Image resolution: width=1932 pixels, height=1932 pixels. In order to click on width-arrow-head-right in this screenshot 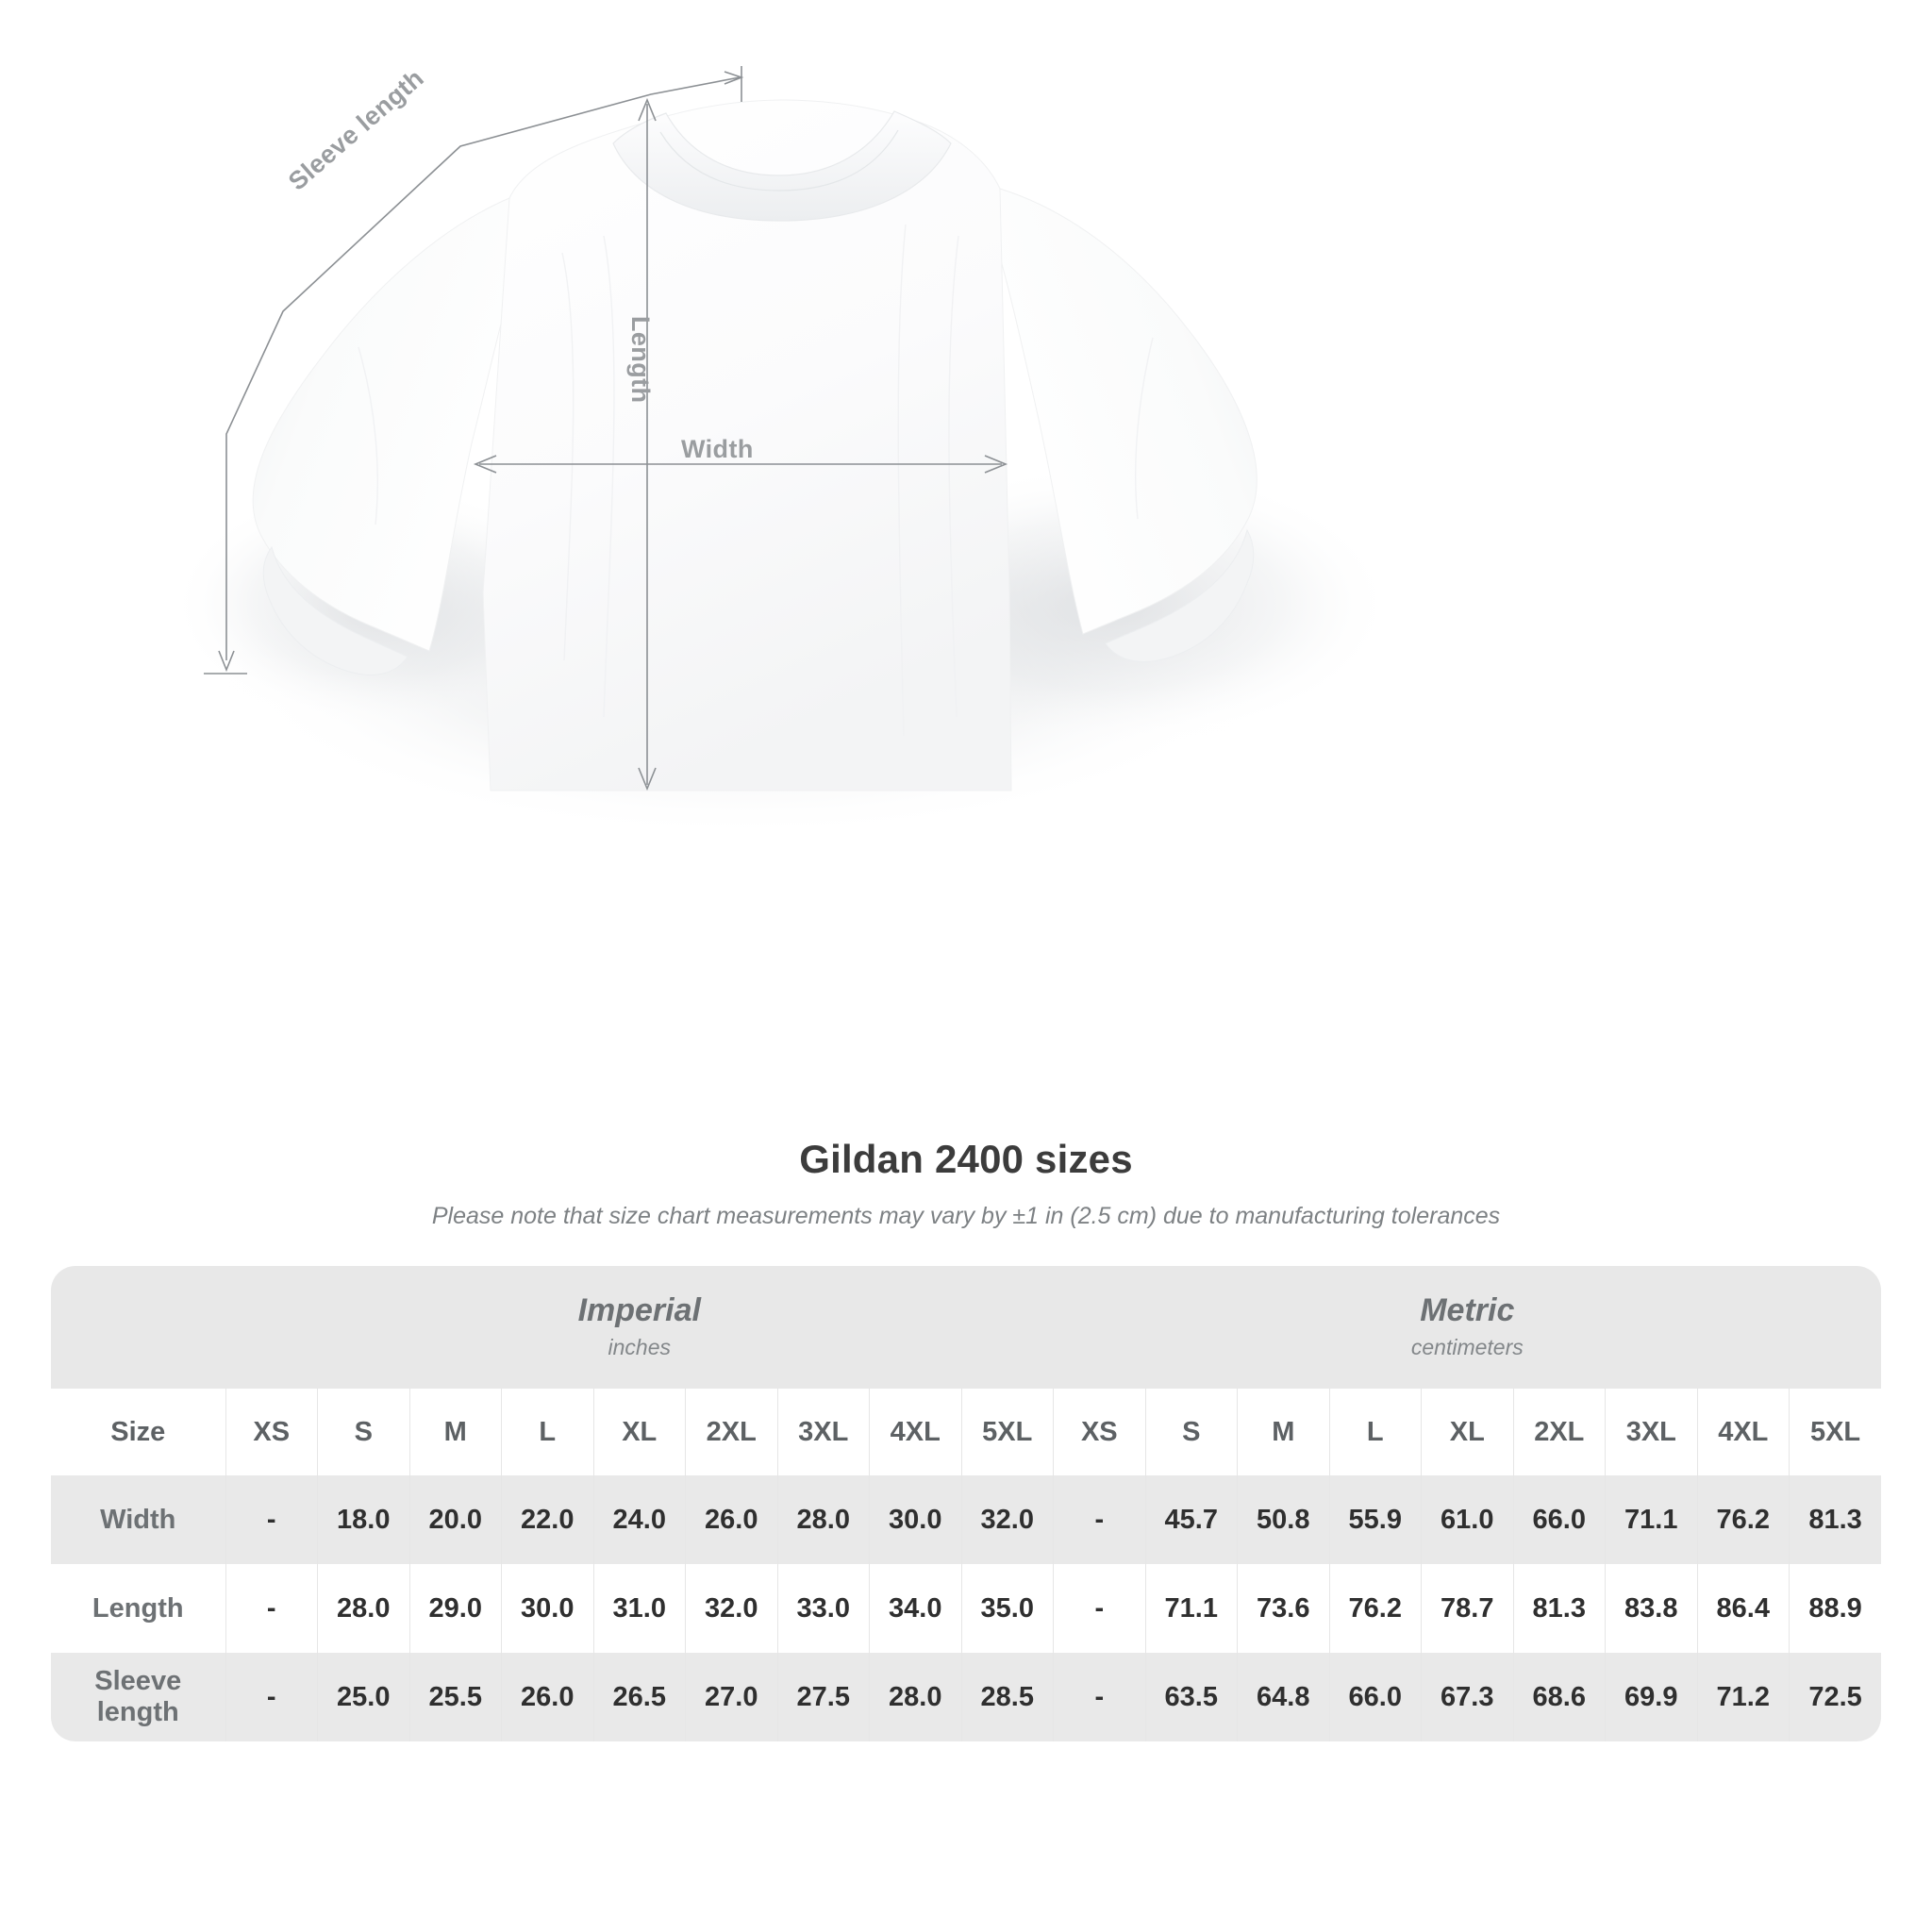, I will do `click(996, 464)`.